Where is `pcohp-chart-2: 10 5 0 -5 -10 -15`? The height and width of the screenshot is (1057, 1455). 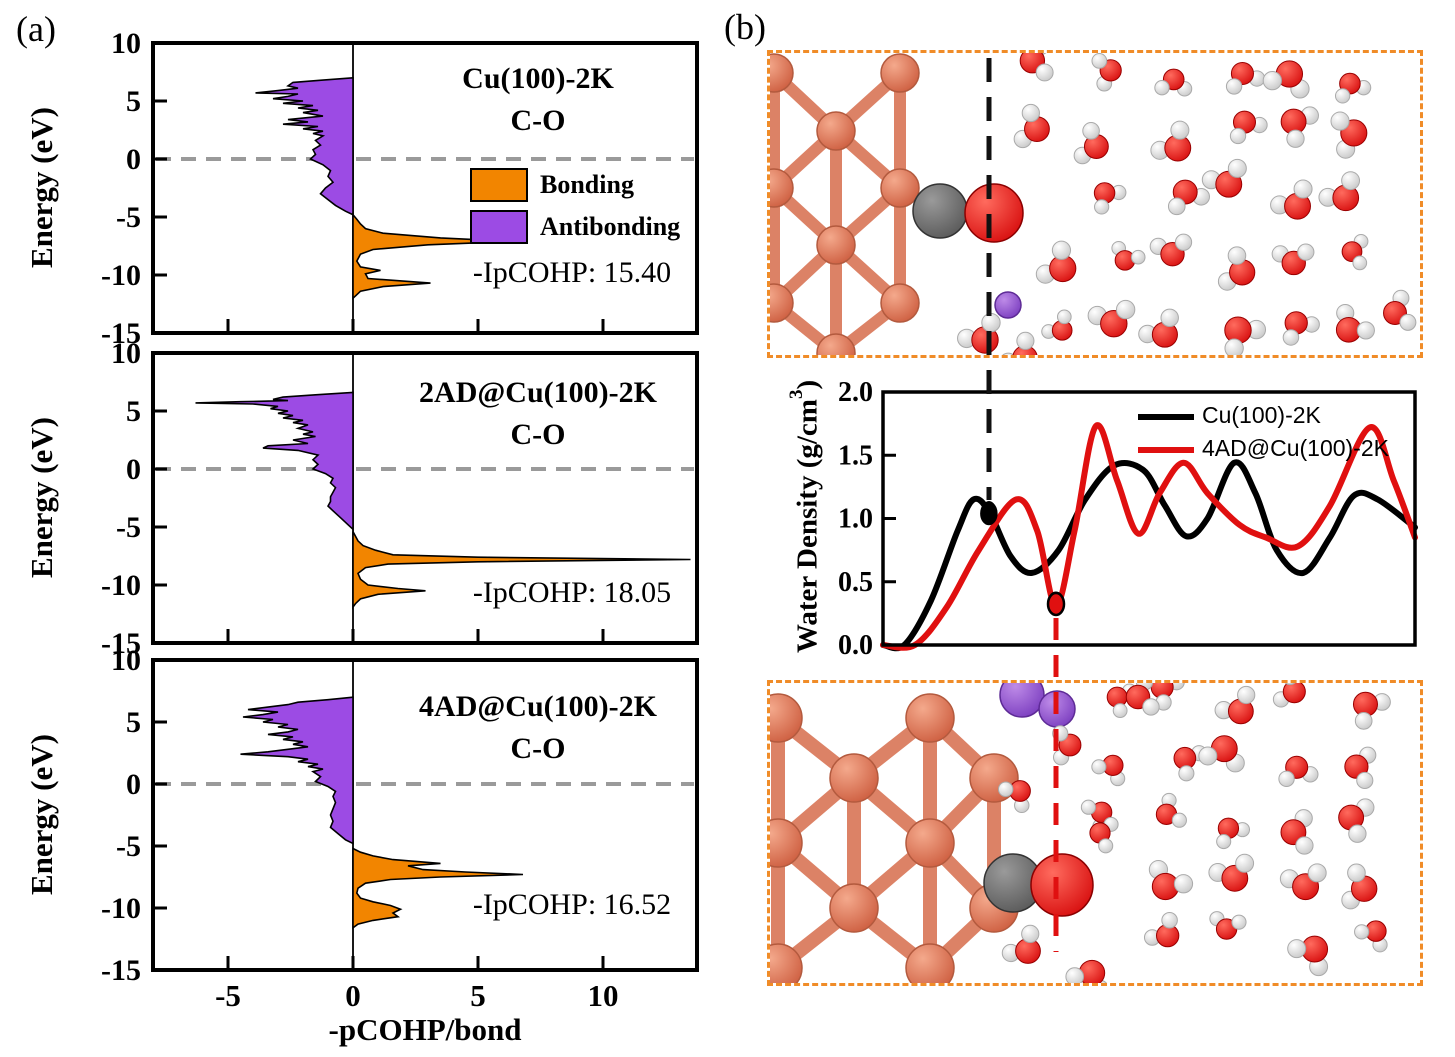 pcohp-chart-2: 10 5 0 -5 -10 -15 is located at coordinates (400, 498).